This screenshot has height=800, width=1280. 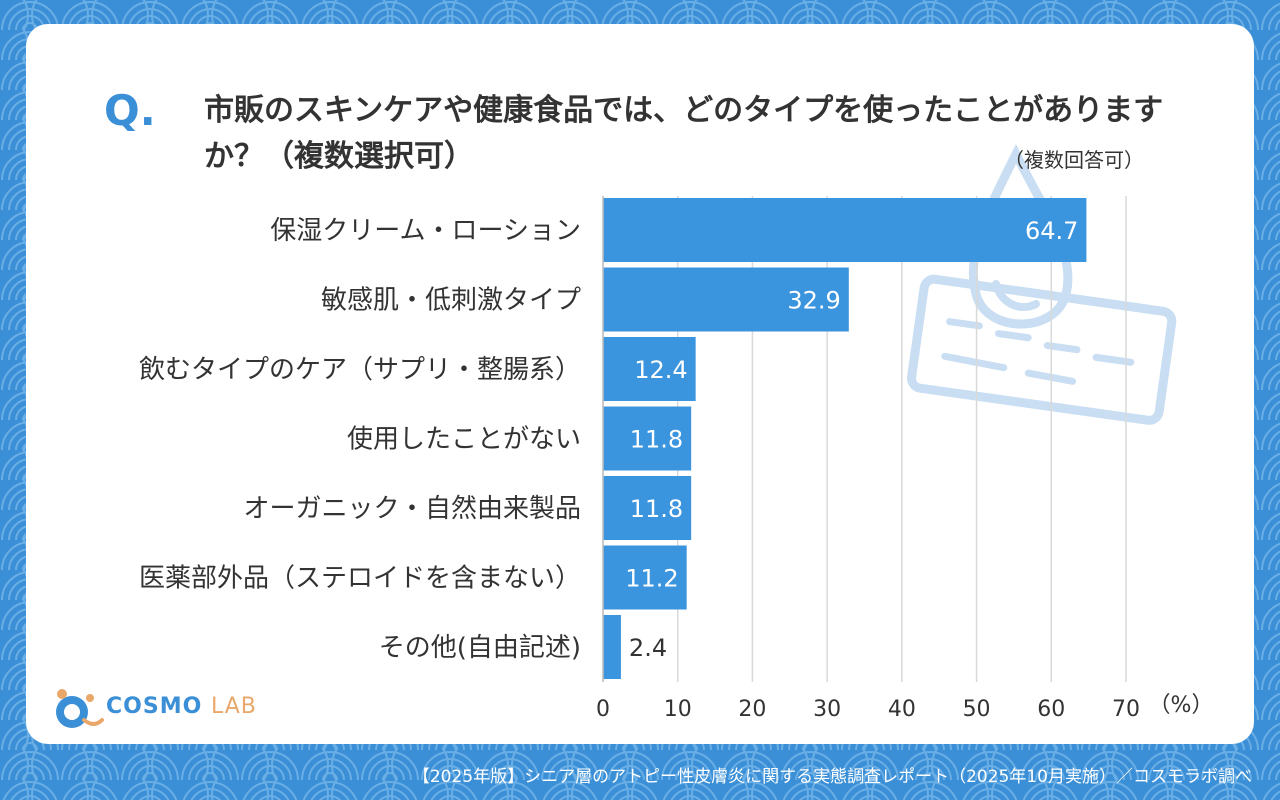 What do you see at coordinates (154, 706) in the screenshot?
I see `logo-name: COSMO` at bounding box center [154, 706].